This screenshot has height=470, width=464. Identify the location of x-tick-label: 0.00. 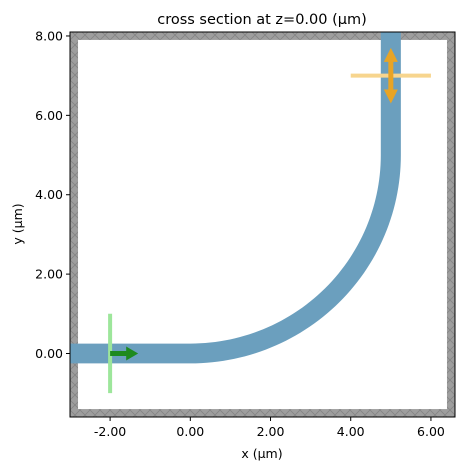
(190, 431).